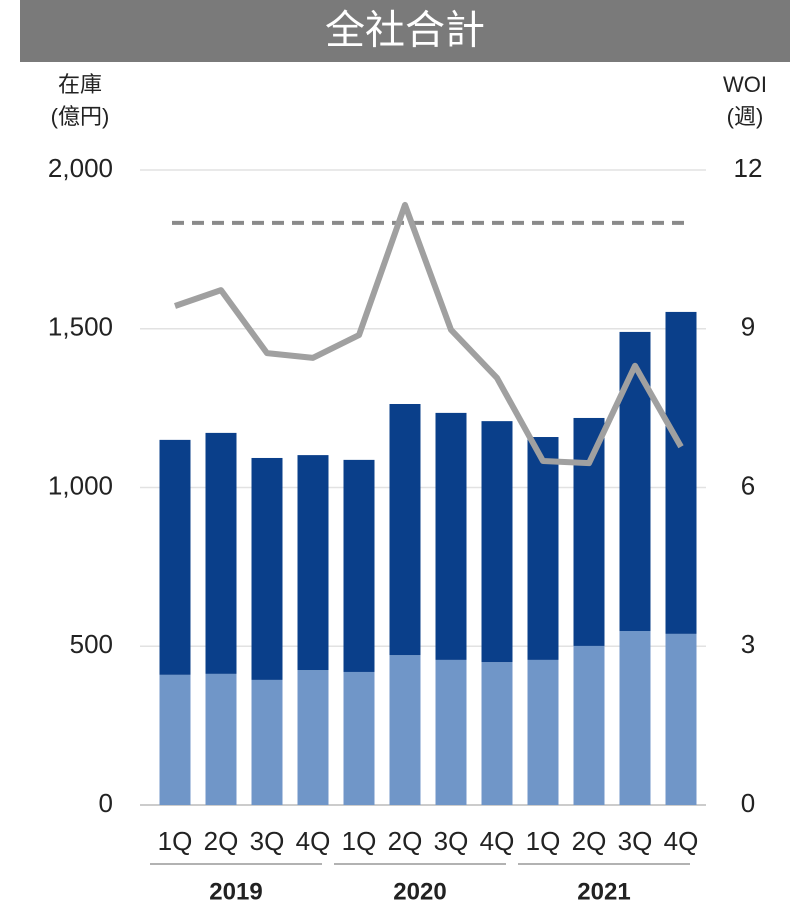 The image size is (800, 913). I want to click on y2-tick-label: 0, so click(748, 803).